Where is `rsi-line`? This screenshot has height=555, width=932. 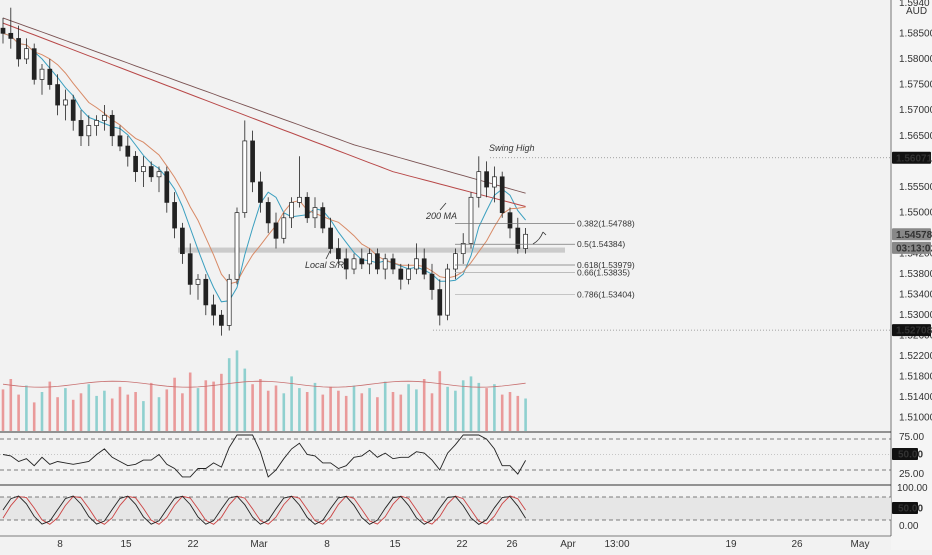 rsi-line is located at coordinates (264, 456).